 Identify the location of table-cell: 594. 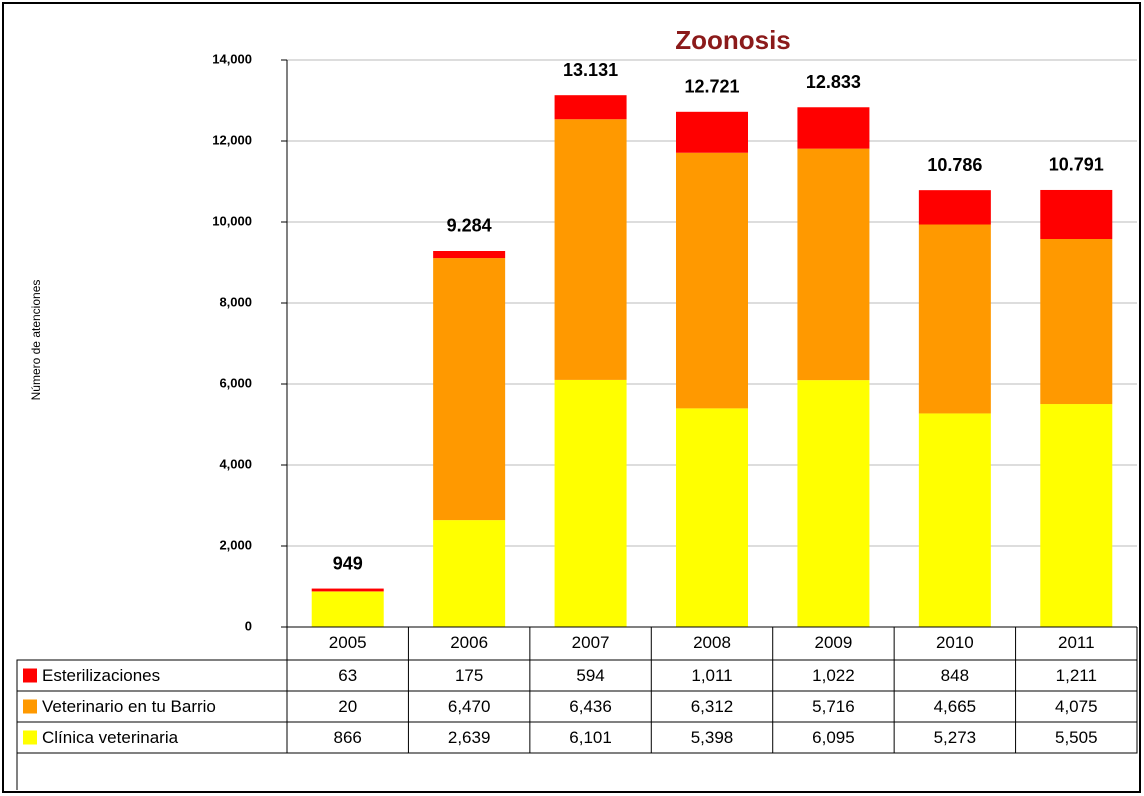
(590, 675).